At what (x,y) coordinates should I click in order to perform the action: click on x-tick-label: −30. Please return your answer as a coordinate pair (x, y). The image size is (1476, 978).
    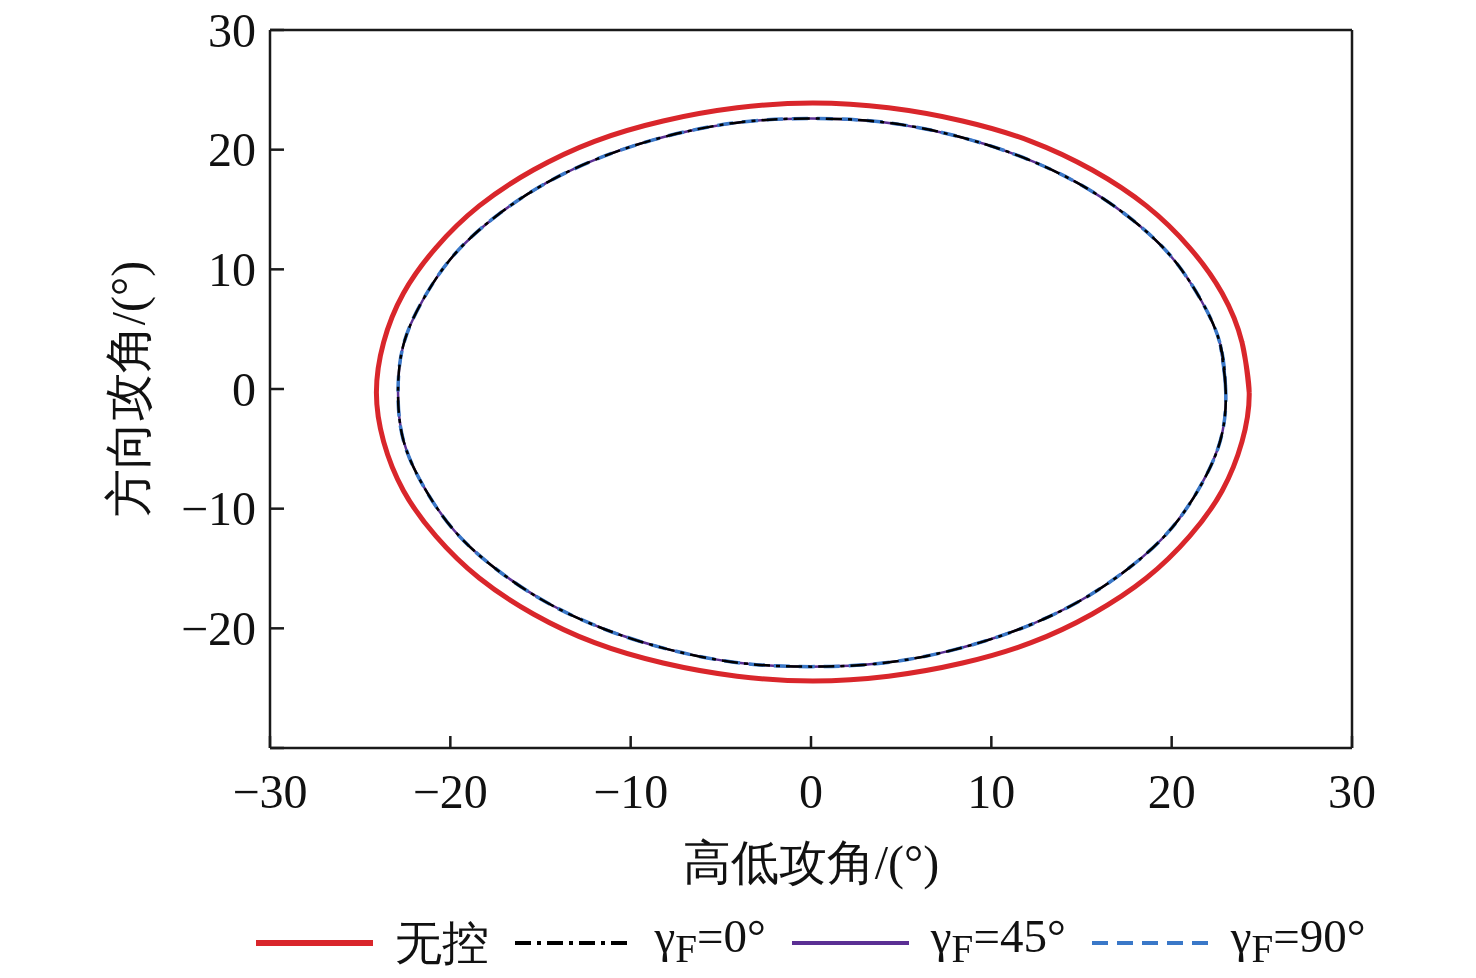
    Looking at the image, I should click on (270, 791).